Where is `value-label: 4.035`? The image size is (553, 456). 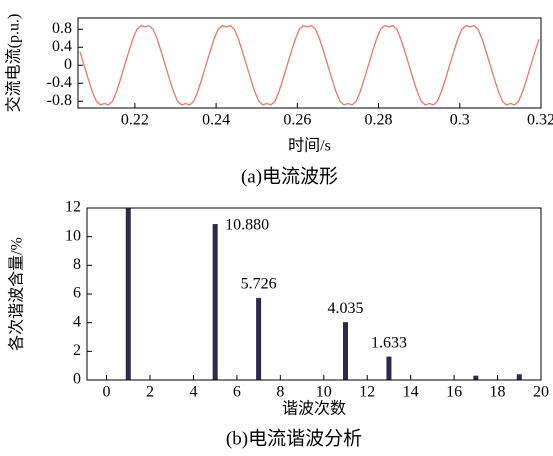 value-label: 4.035 is located at coordinates (345, 308).